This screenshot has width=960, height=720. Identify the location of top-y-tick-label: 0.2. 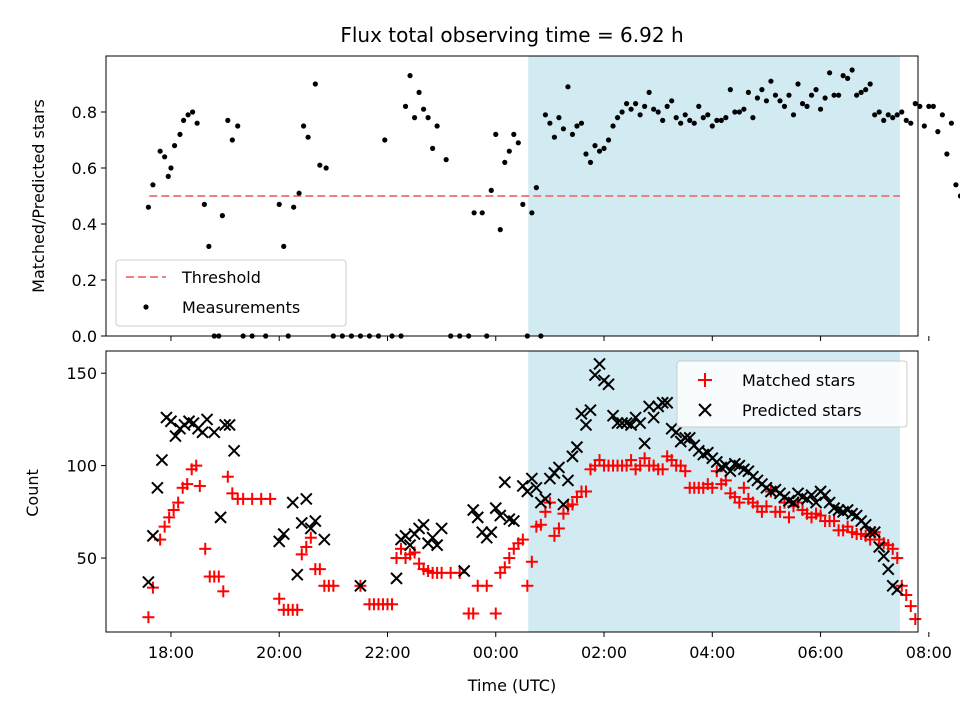
(84, 280).